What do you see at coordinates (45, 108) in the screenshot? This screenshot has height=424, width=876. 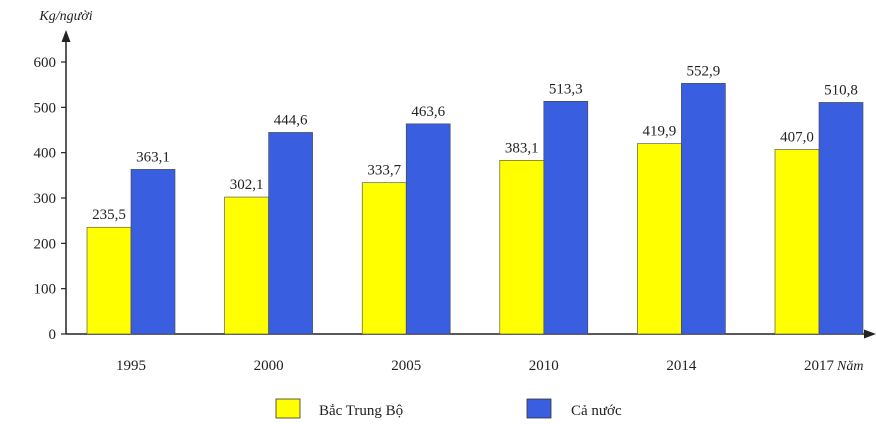 I see `y-tick-label: 500` at bounding box center [45, 108].